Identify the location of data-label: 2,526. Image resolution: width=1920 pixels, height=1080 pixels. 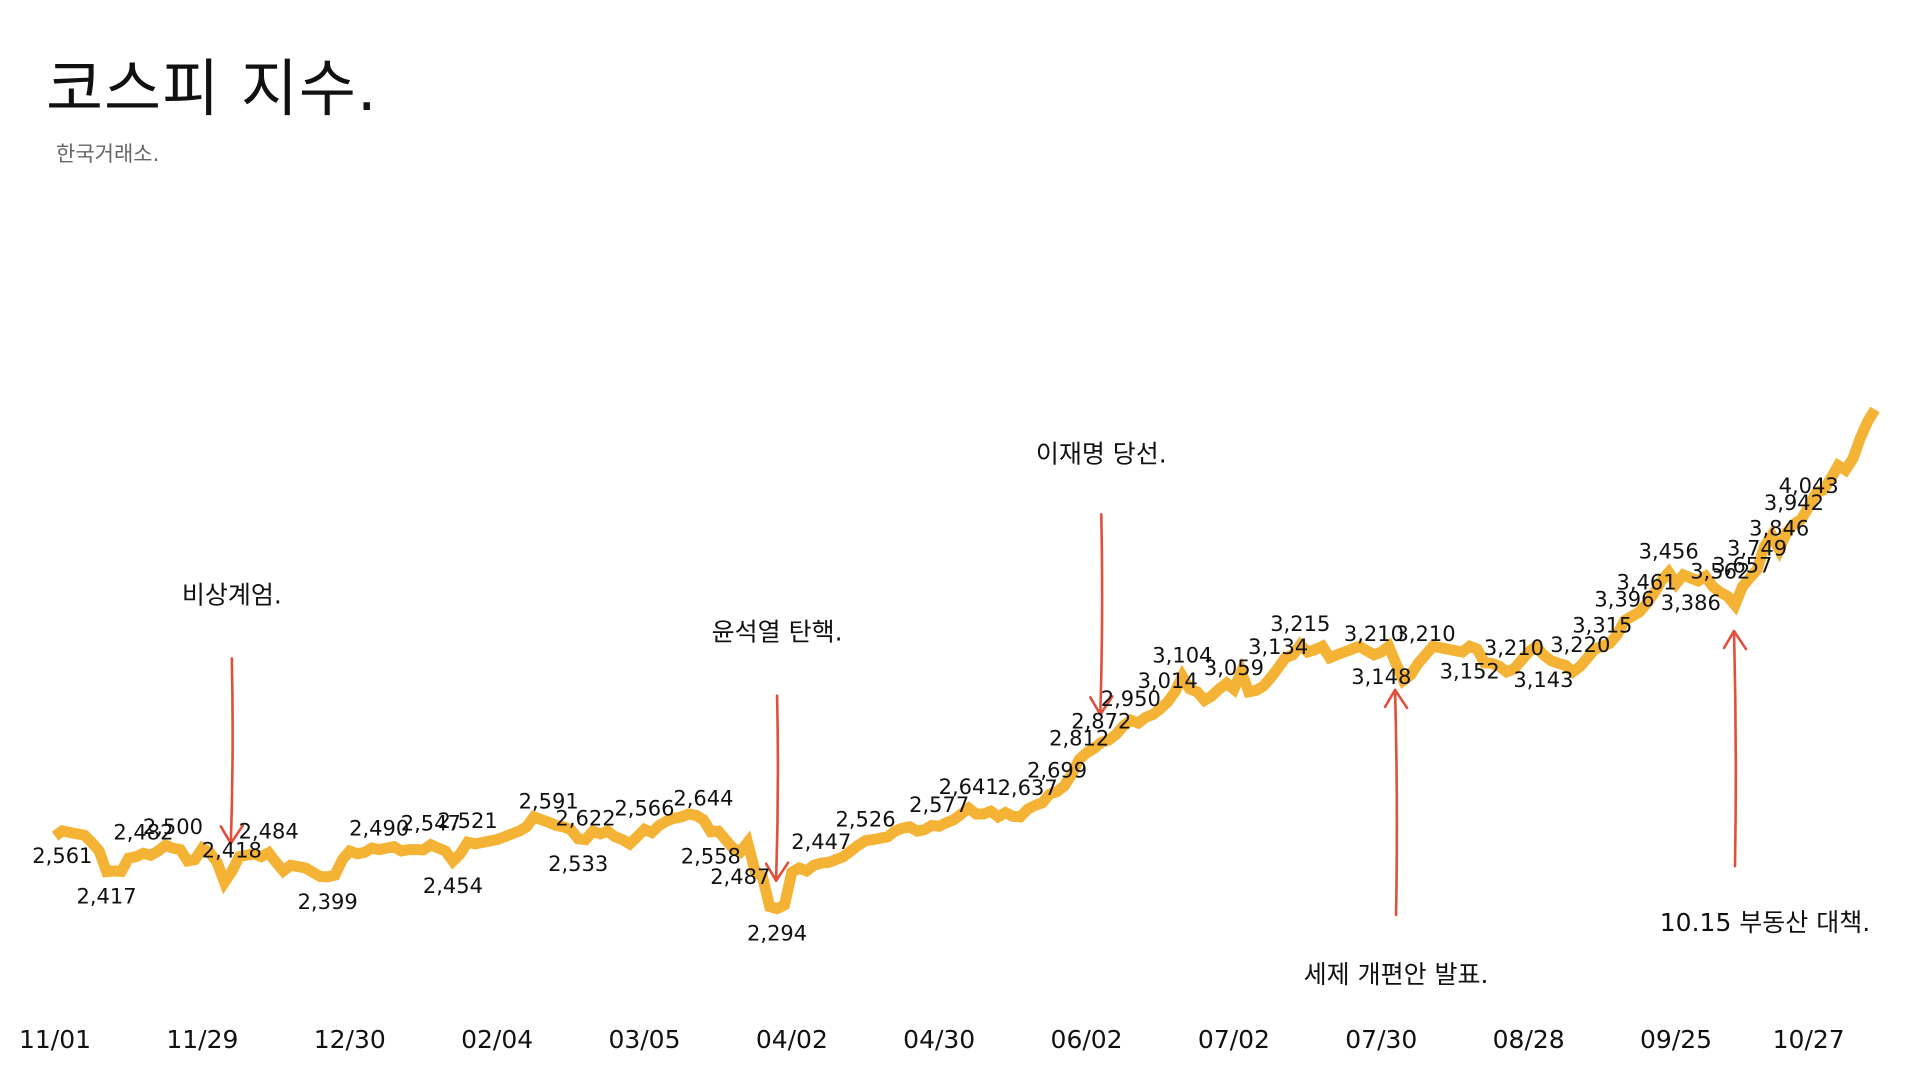
(865, 820).